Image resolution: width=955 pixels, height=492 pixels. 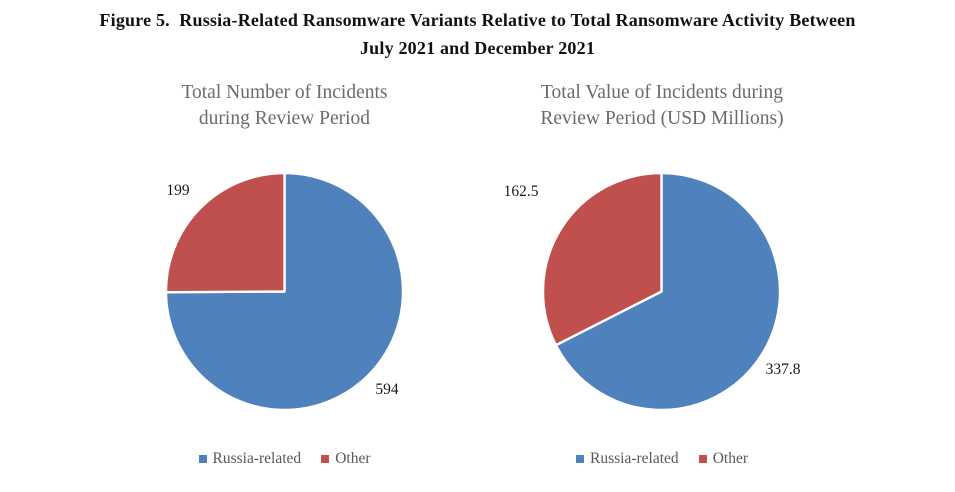 I want to click on data-label-russia-value: 337.8, so click(x=783, y=369).